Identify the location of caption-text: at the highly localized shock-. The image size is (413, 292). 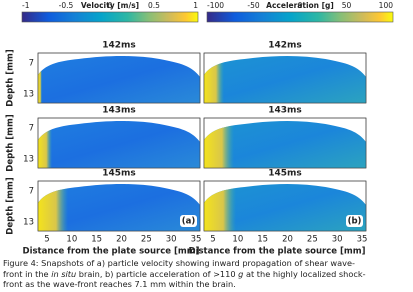
(304, 273).